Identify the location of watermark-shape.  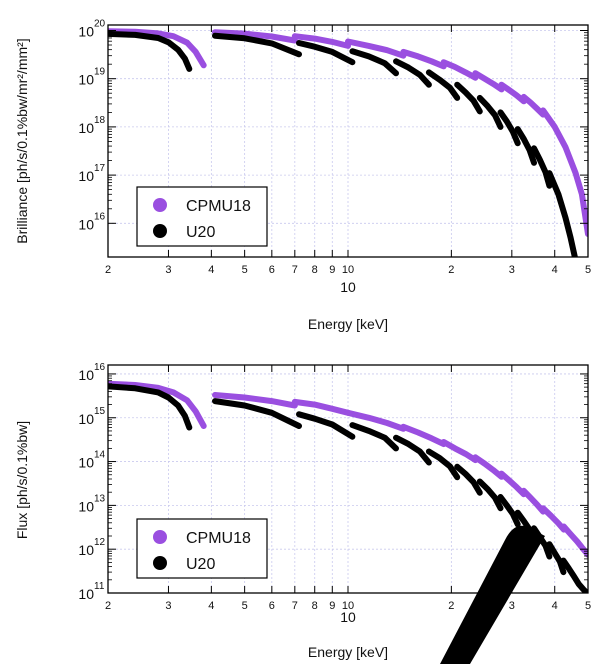
(492, 594).